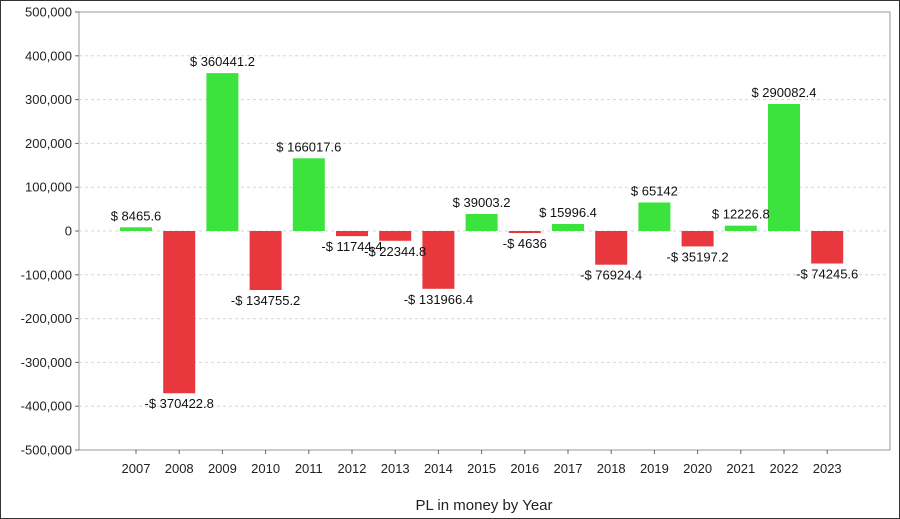  I want to click on x-tick-label-2008: 2008, so click(179, 468).